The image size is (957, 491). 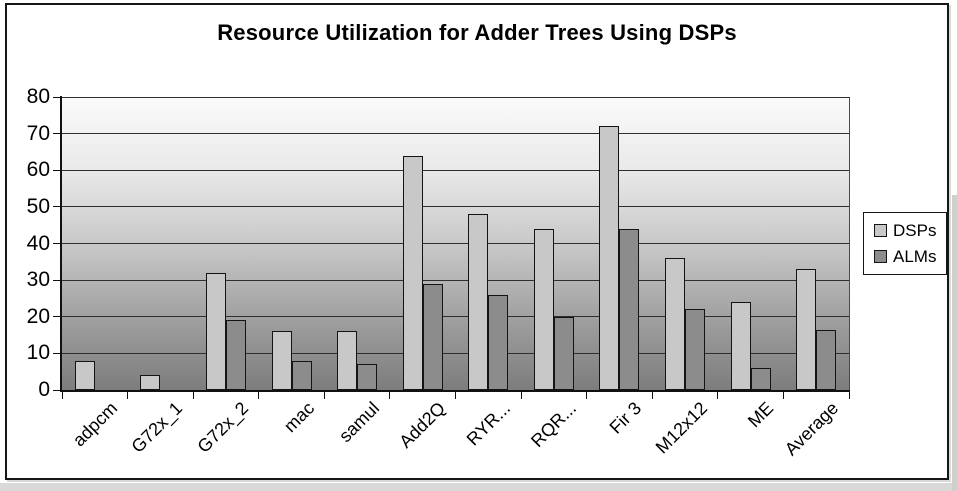 What do you see at coordinates (954, 343) in the screenshot?
I see `page-right-strip` at bounding box center [954, 343].